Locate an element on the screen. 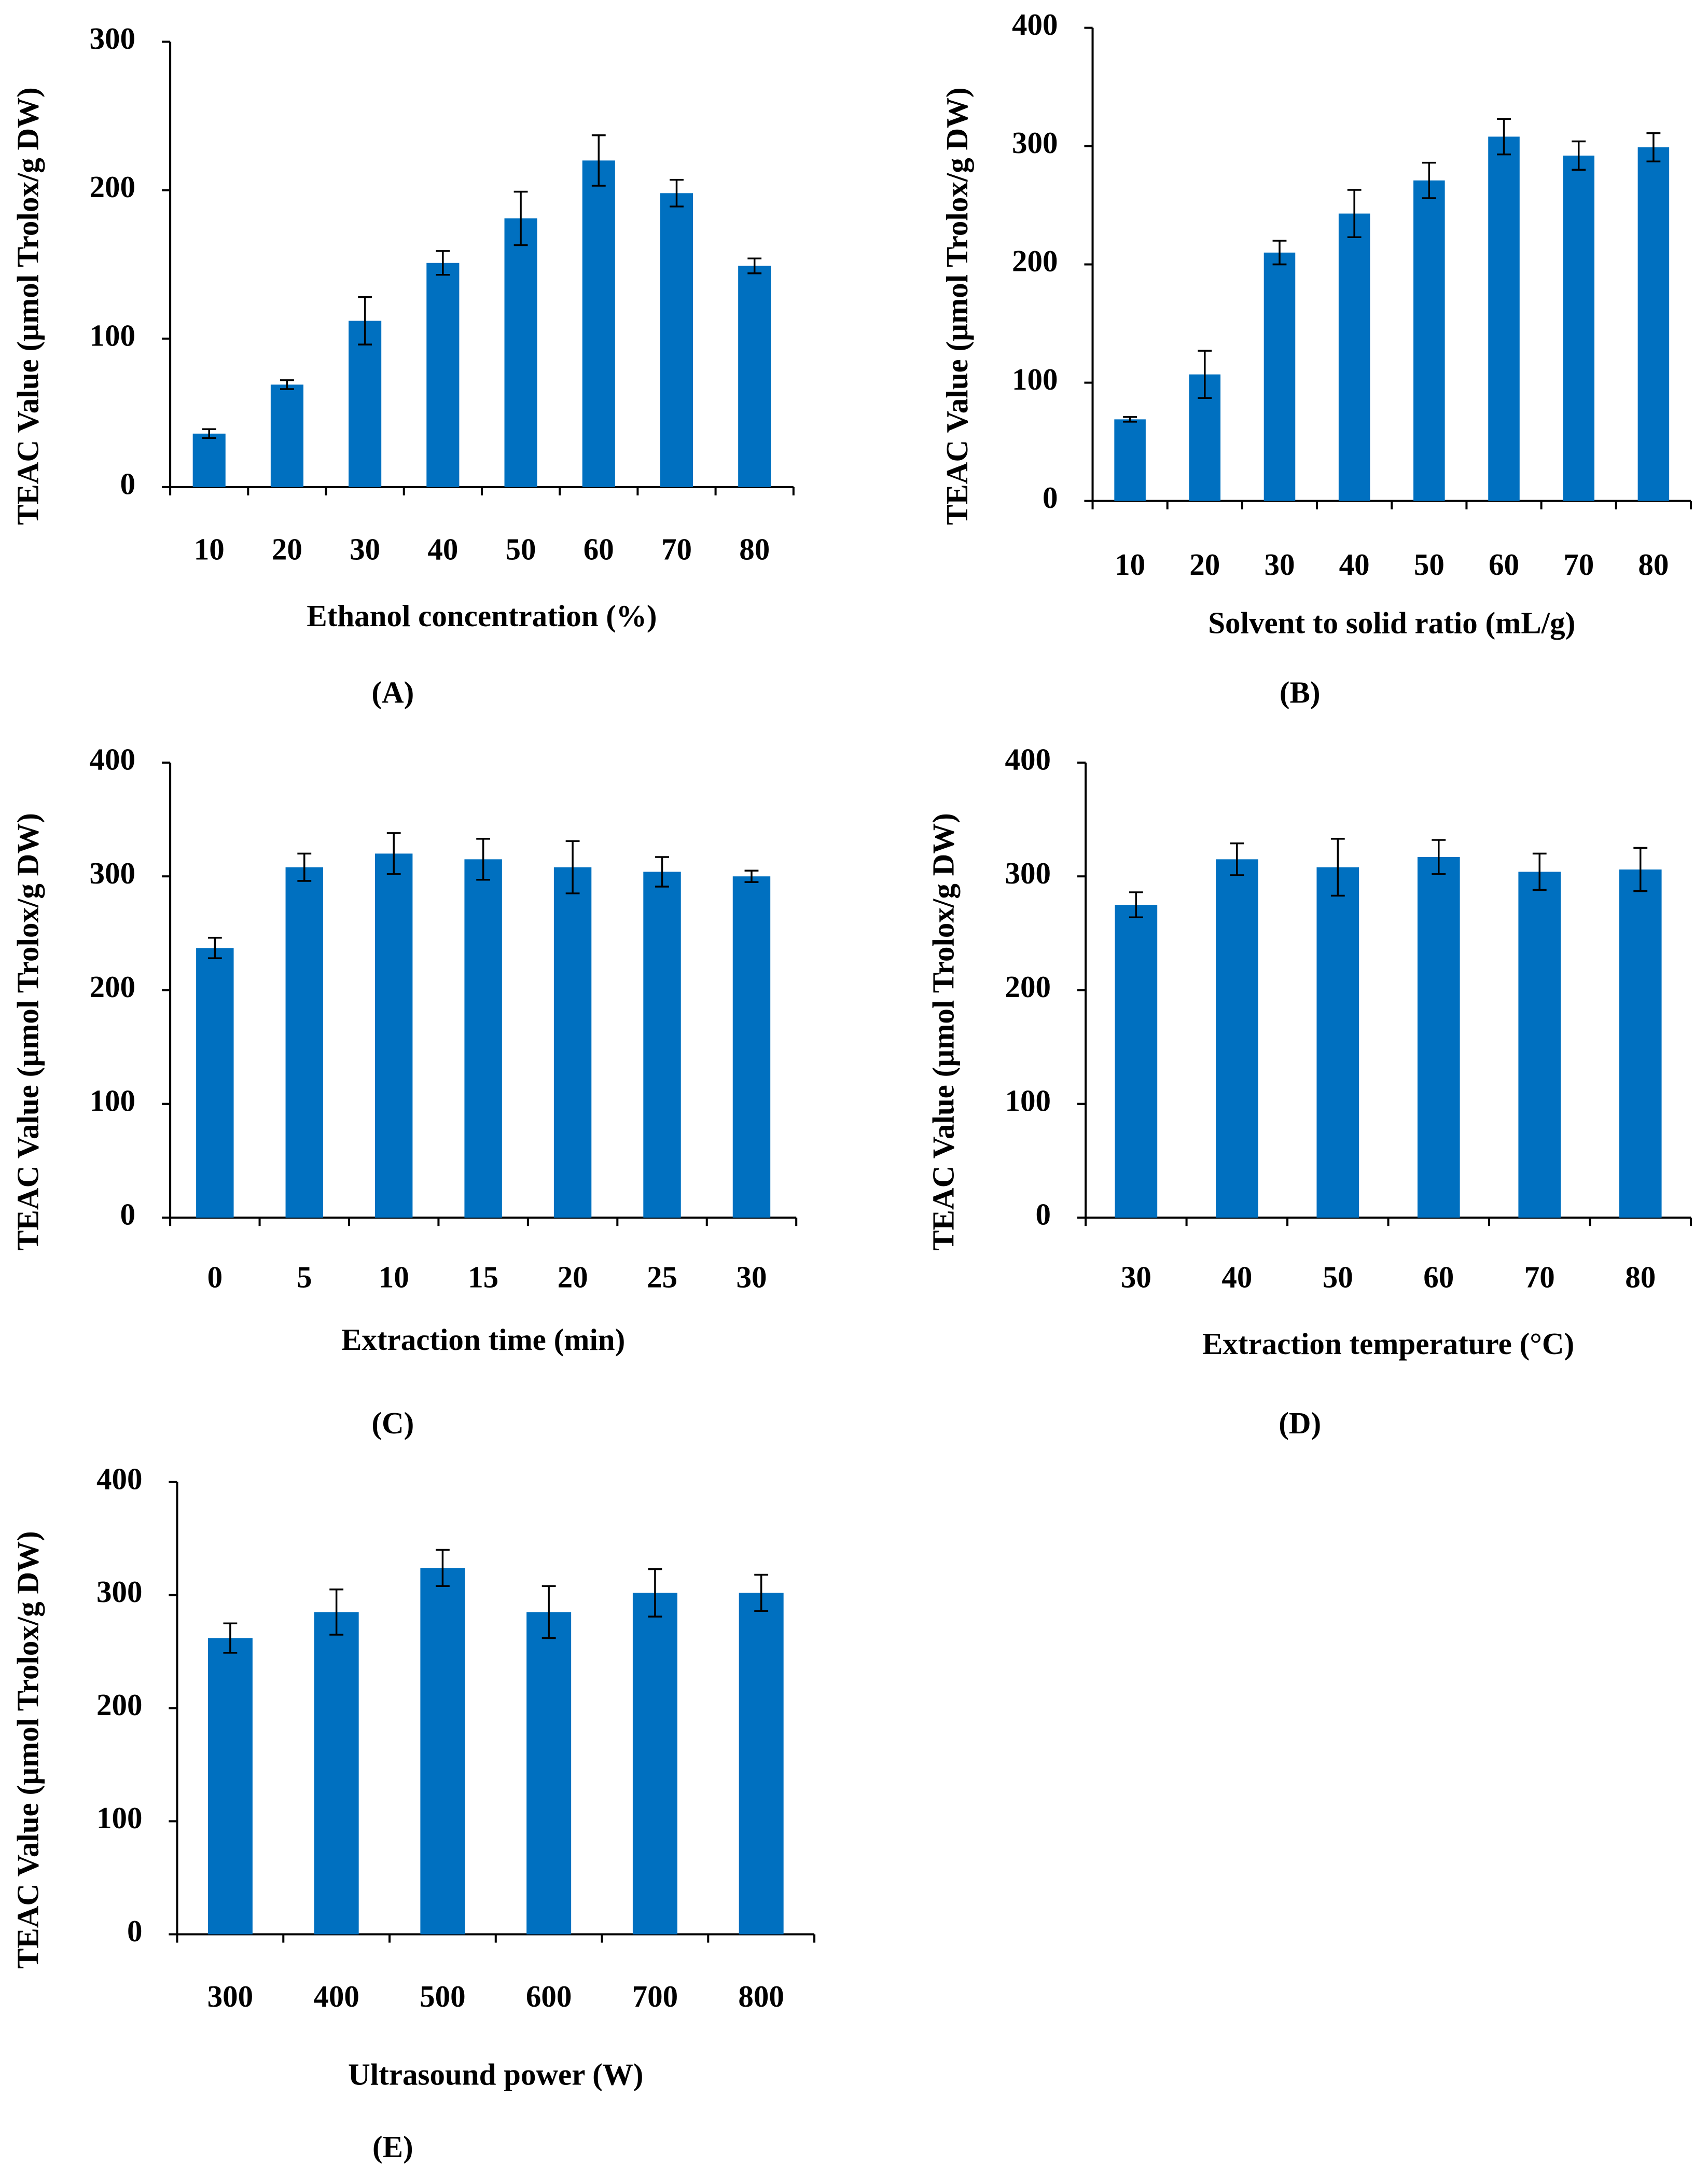 This screenshot has width=1708, height=2182. panel-label: (A) is located at coordinates (392, 693).